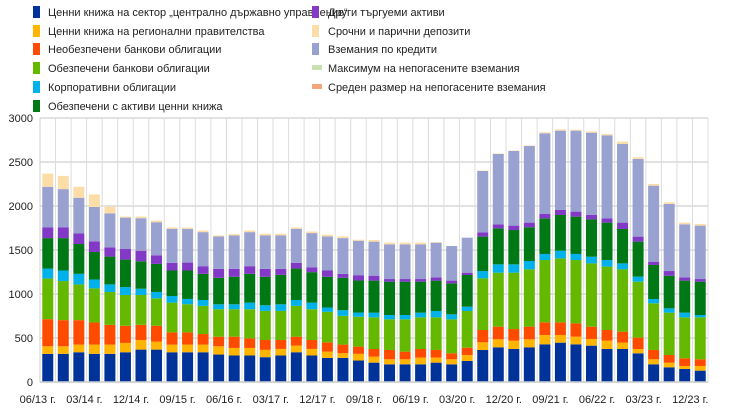  Describe the element at coordinates (437, 88) in the screenshot. I see `legend-label: Среден размер на непогасените вземания` at that location.